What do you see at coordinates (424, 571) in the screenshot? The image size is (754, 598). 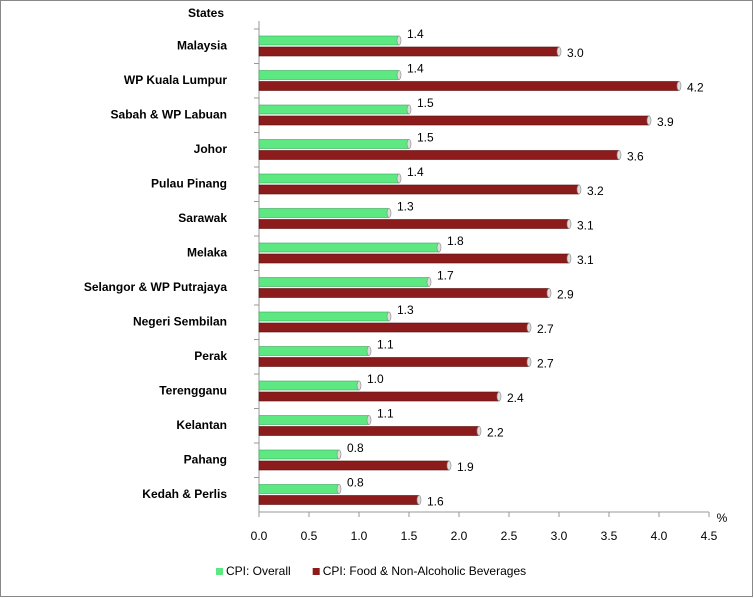 I see `legend-label: CPI: Food & Non-Alcoholic Beverages` at bounding box center [424, 571].